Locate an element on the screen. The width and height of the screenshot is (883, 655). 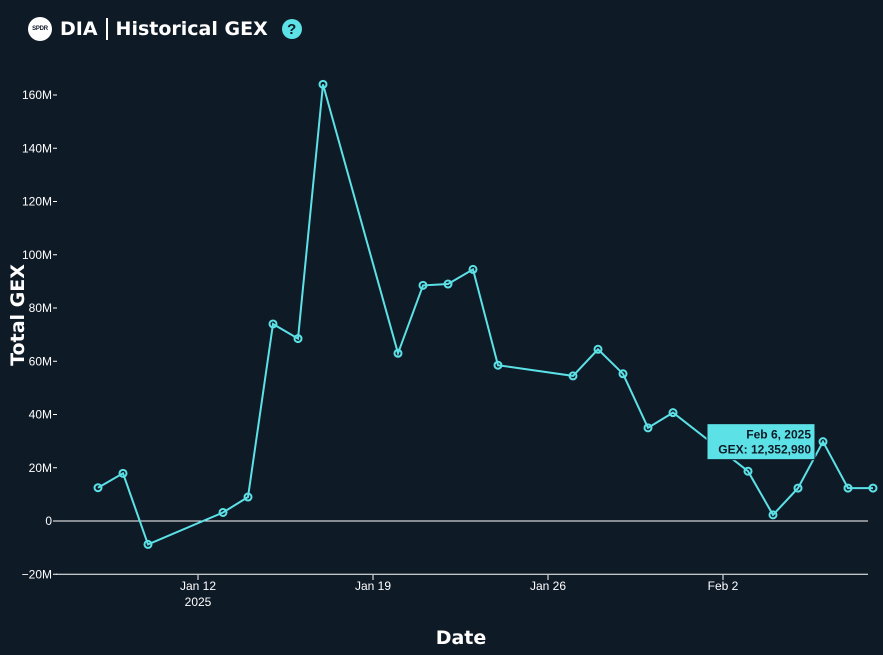
y-tick-label: −20M is located at coordinates (37, 574).